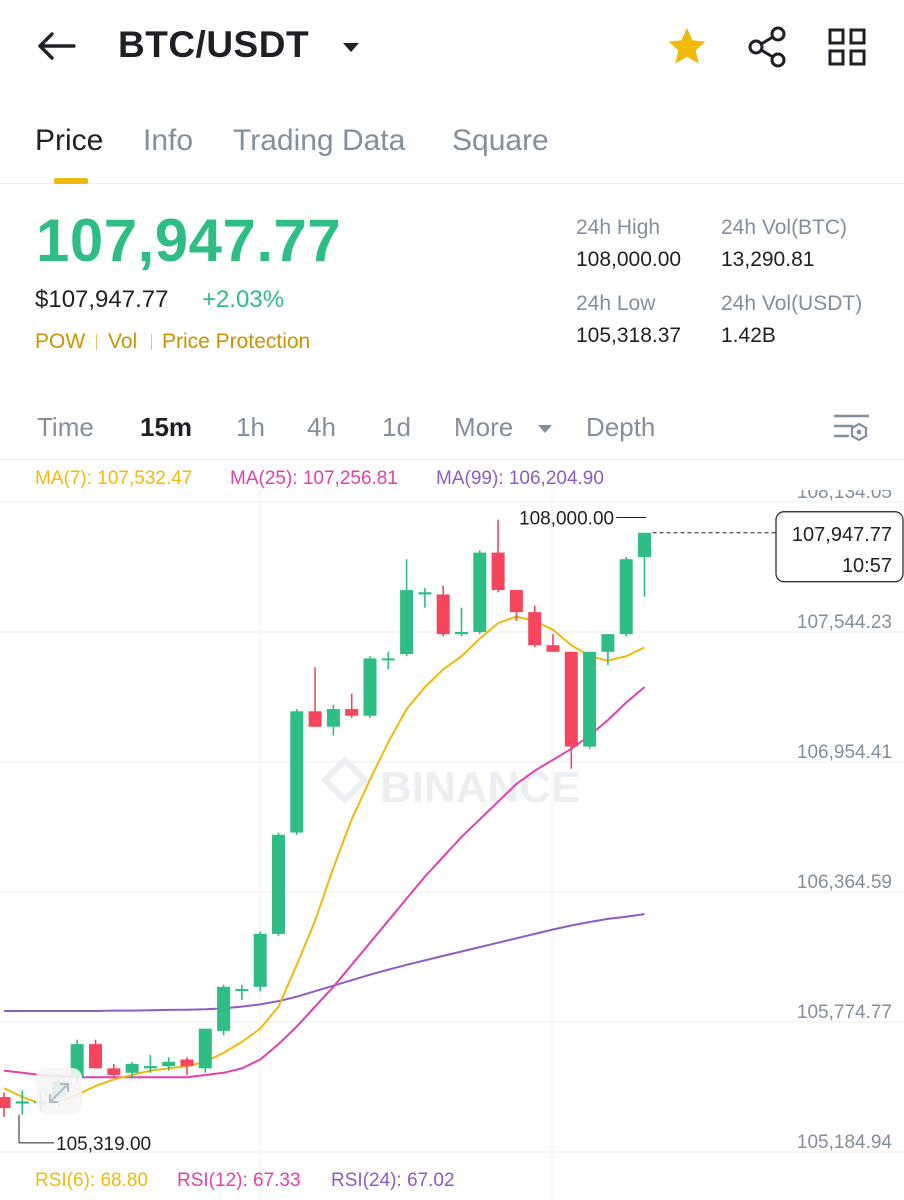 This screenshot has width=904, height=1200. What do you see at coordinates (69, 140) in the screenshot?
I see `tab-price: Price` at bounding box center [69, 140].